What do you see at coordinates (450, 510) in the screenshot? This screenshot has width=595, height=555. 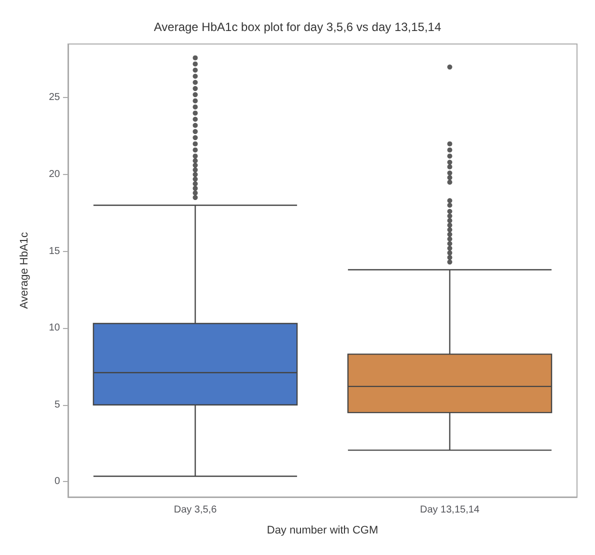 I see `x-tick-label: Day 13,15,14` at bounding box center [450, 510].